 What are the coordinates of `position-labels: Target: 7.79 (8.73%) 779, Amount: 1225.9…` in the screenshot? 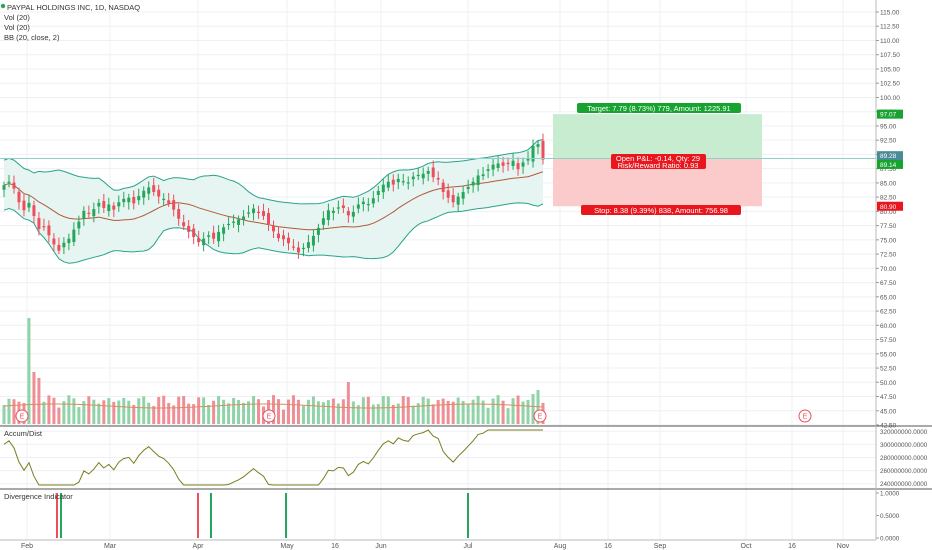 It's located at (659, 159).